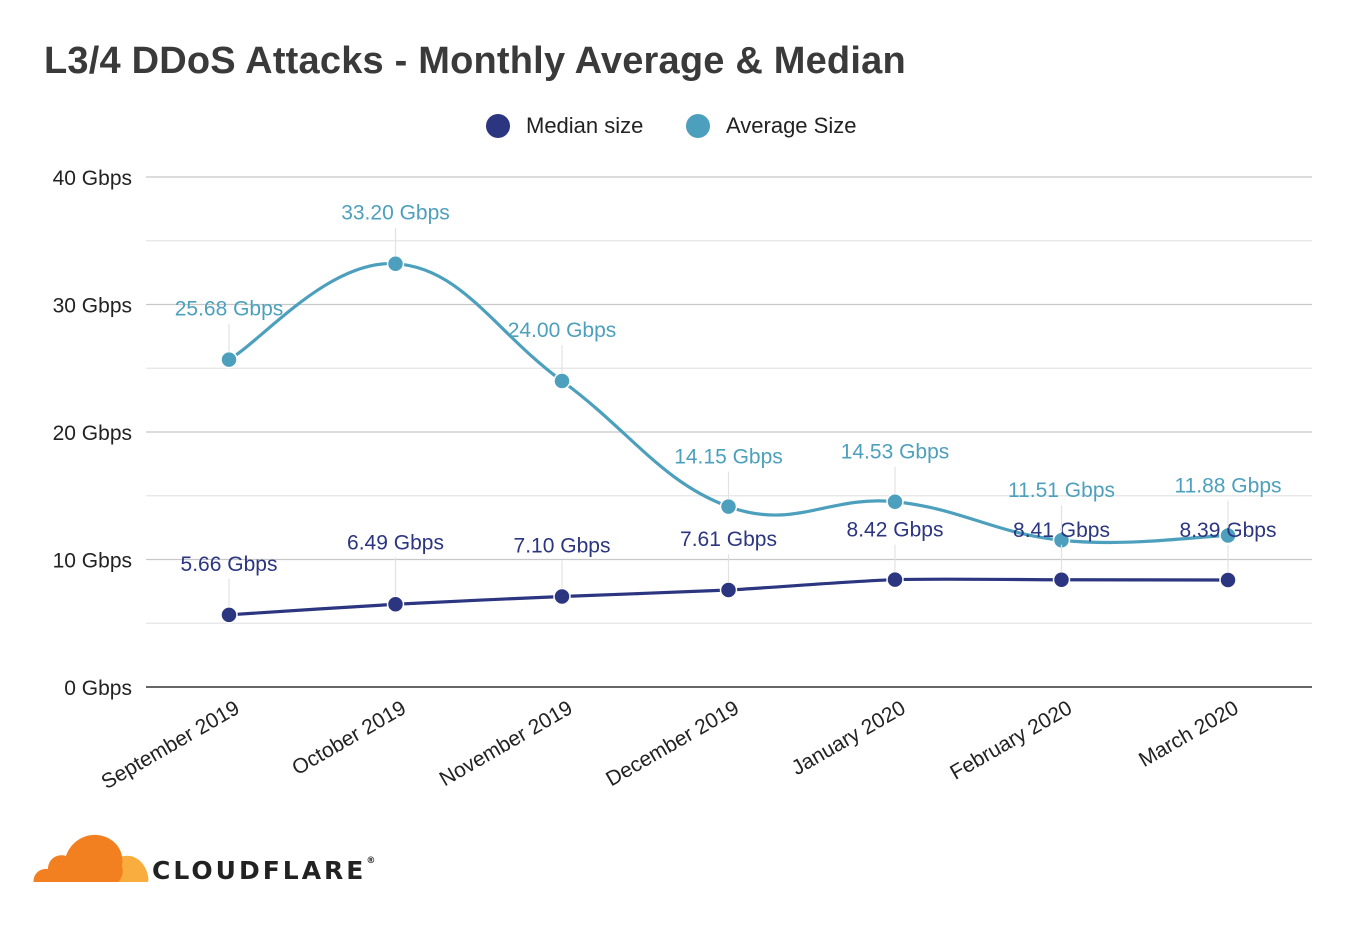  I want to click on y-tick-label: 10 Gbps, so click(92, 561).